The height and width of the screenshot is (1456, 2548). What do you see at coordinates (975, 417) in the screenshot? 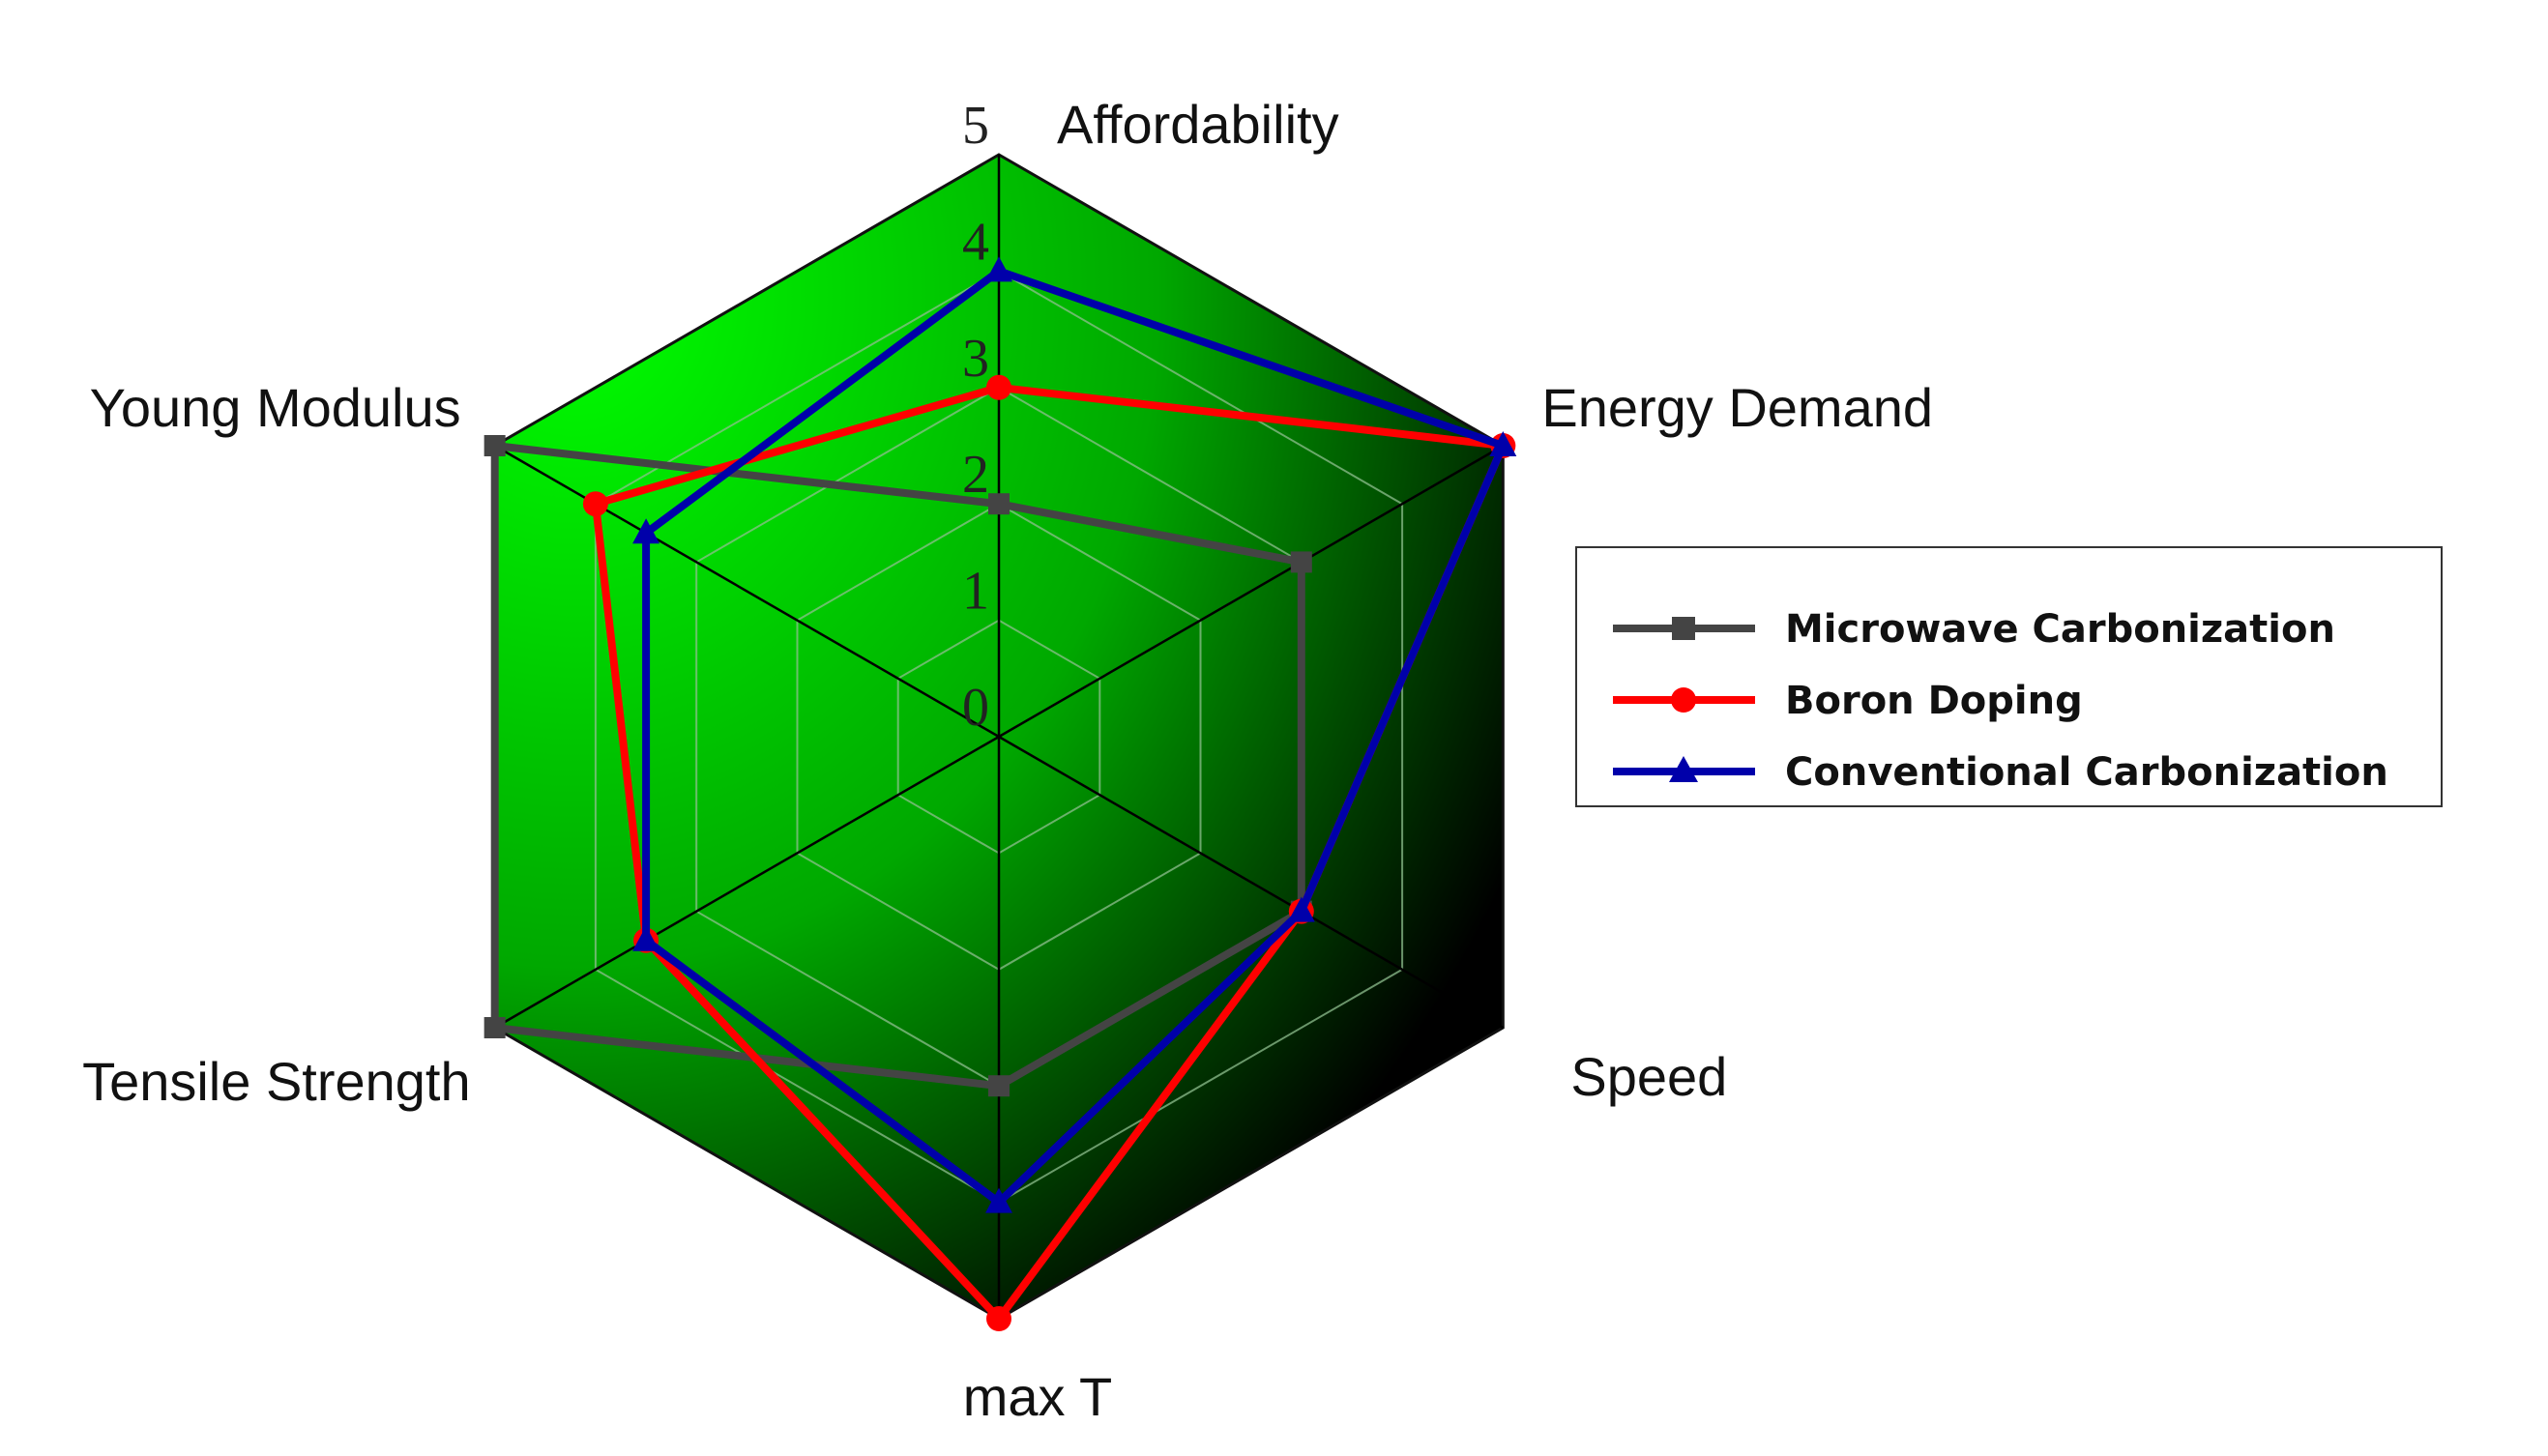
I see `radial-tick-labels: 0 1 2 3 4 5` at bounding box center [975, 417].